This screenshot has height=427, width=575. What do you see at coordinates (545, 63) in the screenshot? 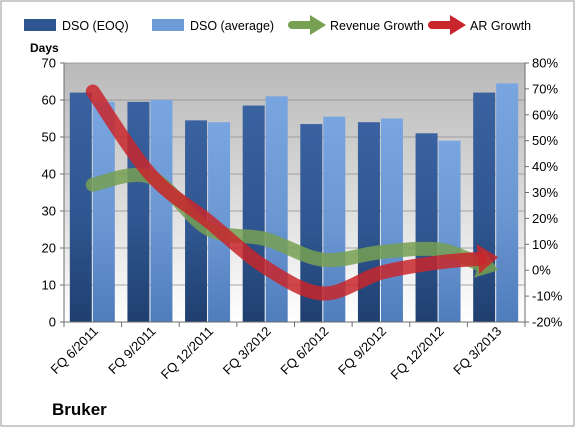
I see `right-tick-label: 80%` at bounding box center [545, 63].